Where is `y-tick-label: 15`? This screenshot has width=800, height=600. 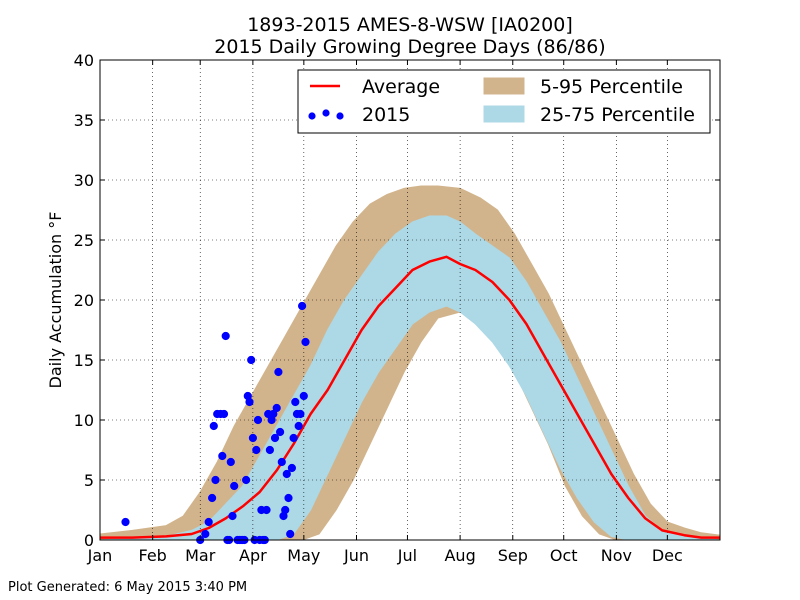 y-tick-label: 15 is located at coordinates (84, 360).